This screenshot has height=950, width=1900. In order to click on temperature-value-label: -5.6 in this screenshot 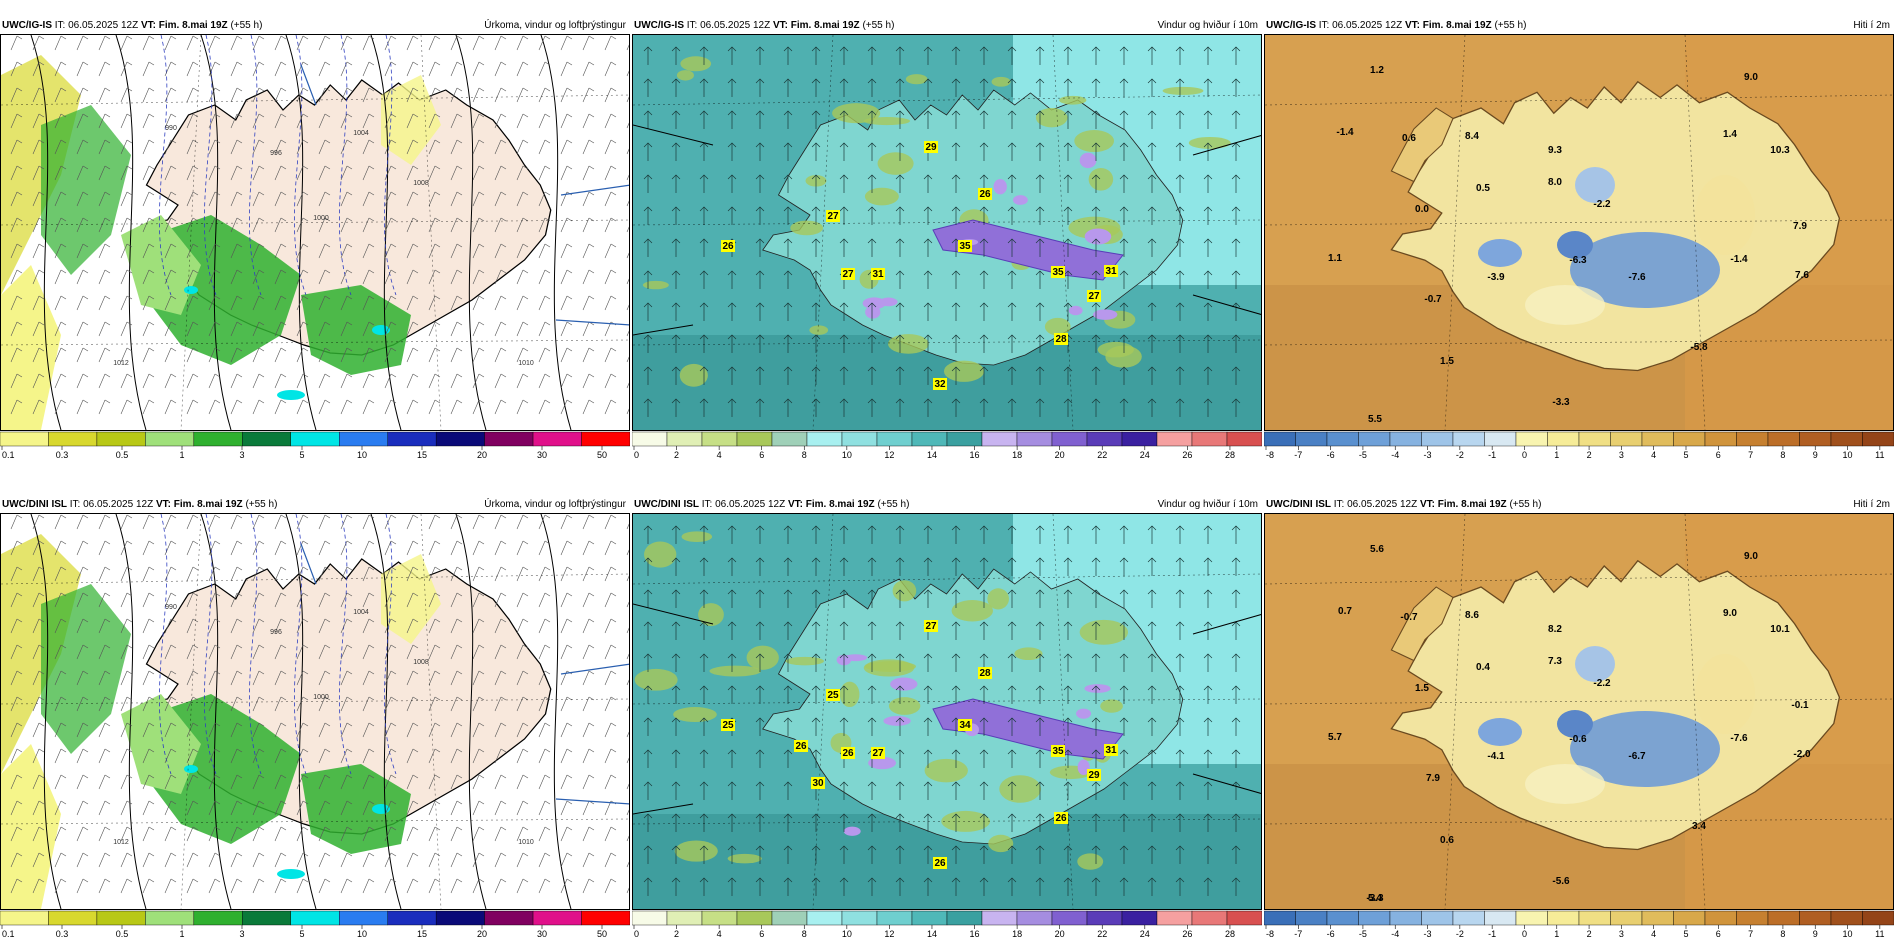, I will do `click(1561, 881)`.